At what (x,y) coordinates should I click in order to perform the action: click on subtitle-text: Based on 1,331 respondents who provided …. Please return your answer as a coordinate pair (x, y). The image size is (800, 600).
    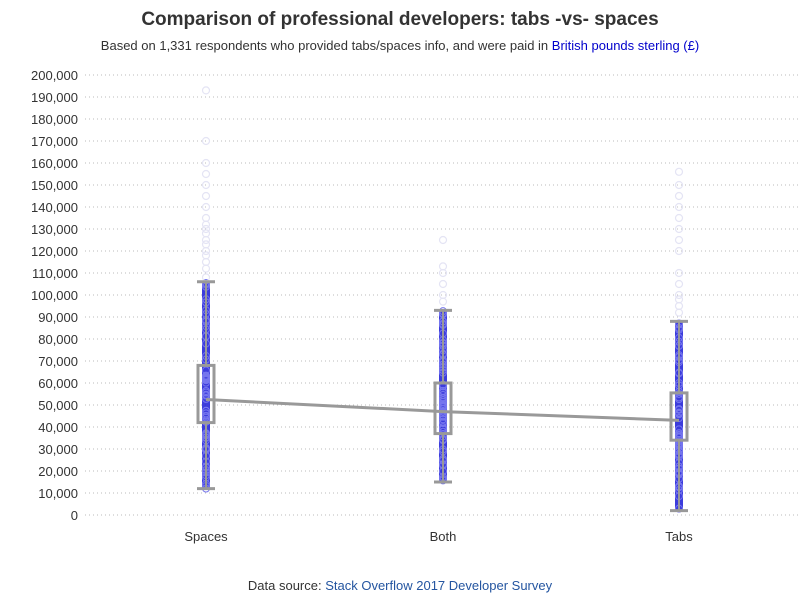
    Looking at the image, I should click on (326, 45).